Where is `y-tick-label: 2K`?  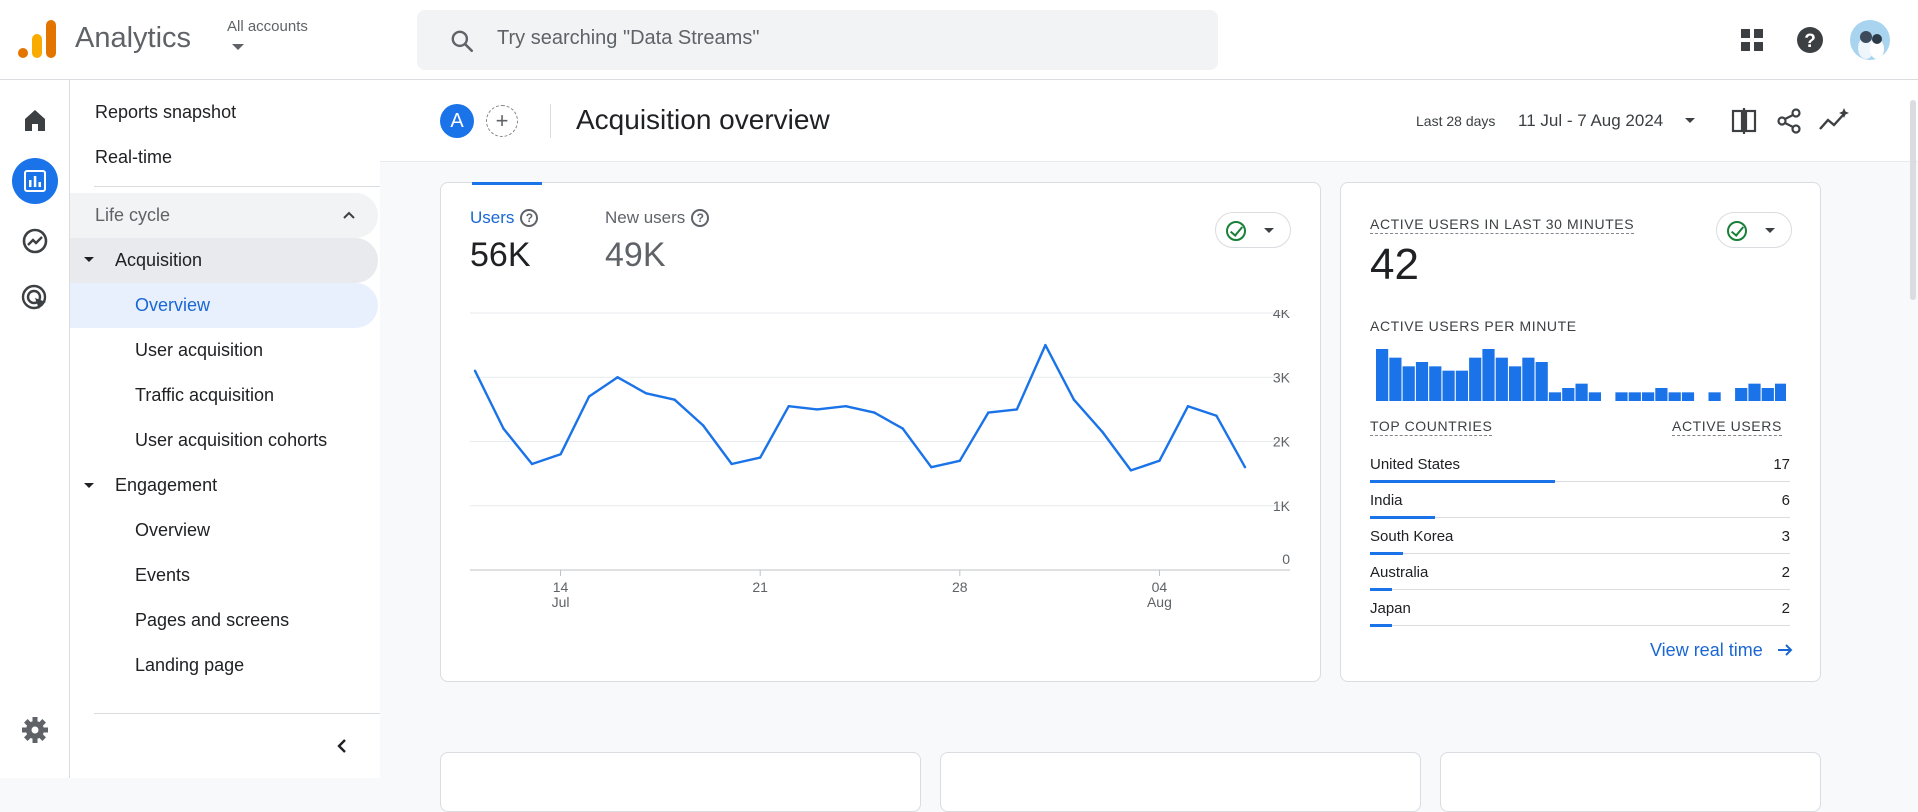 y-tick-label: 2K is located at coordinates (1282, 442).